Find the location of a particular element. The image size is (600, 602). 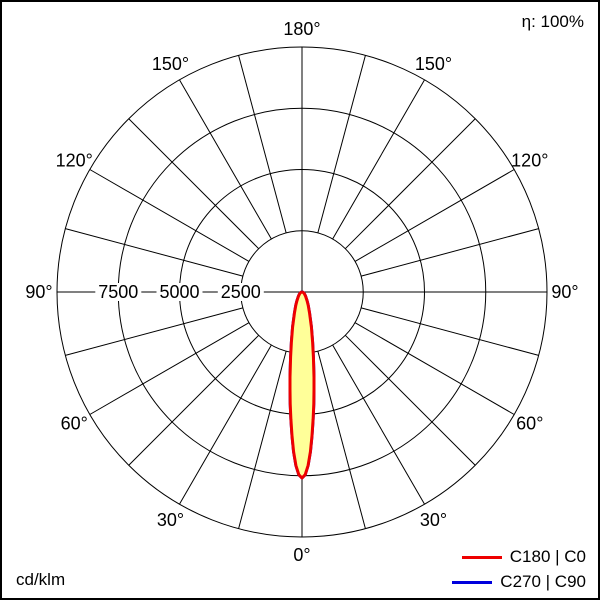

radial-tick-label: 7500 is located at coordinates (118, 292).